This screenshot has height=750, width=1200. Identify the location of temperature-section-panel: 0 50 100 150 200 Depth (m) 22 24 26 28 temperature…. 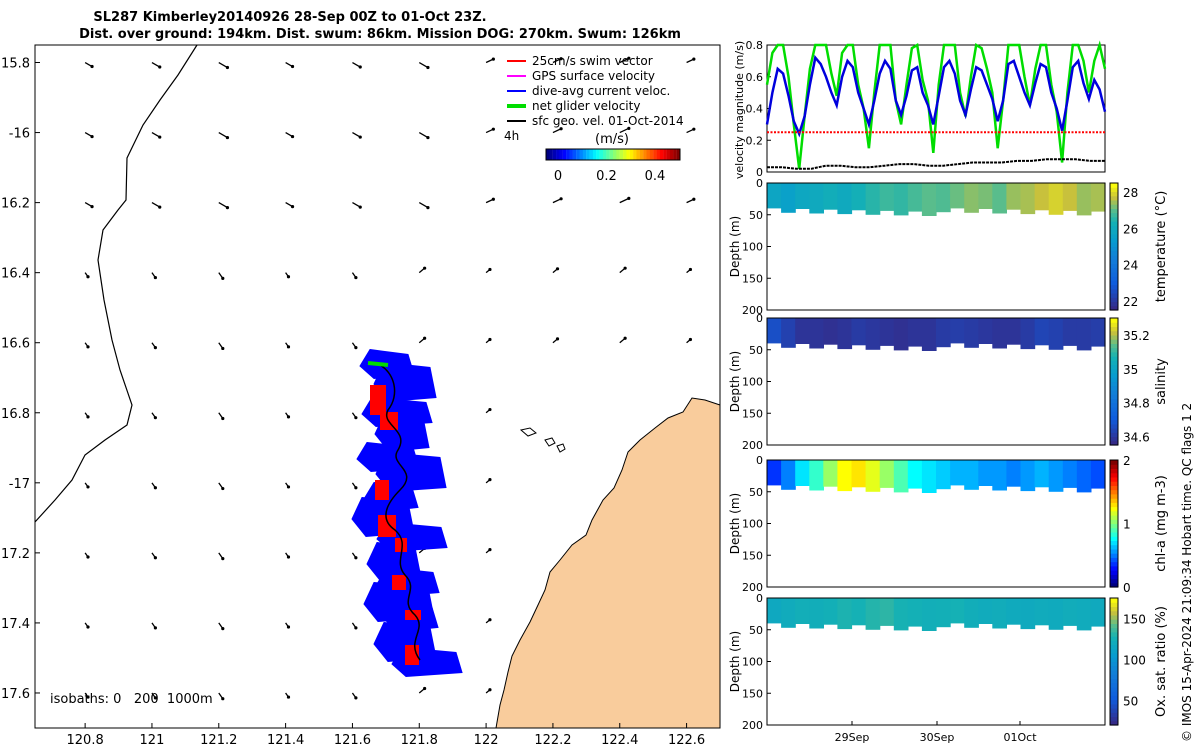
(948, 247).